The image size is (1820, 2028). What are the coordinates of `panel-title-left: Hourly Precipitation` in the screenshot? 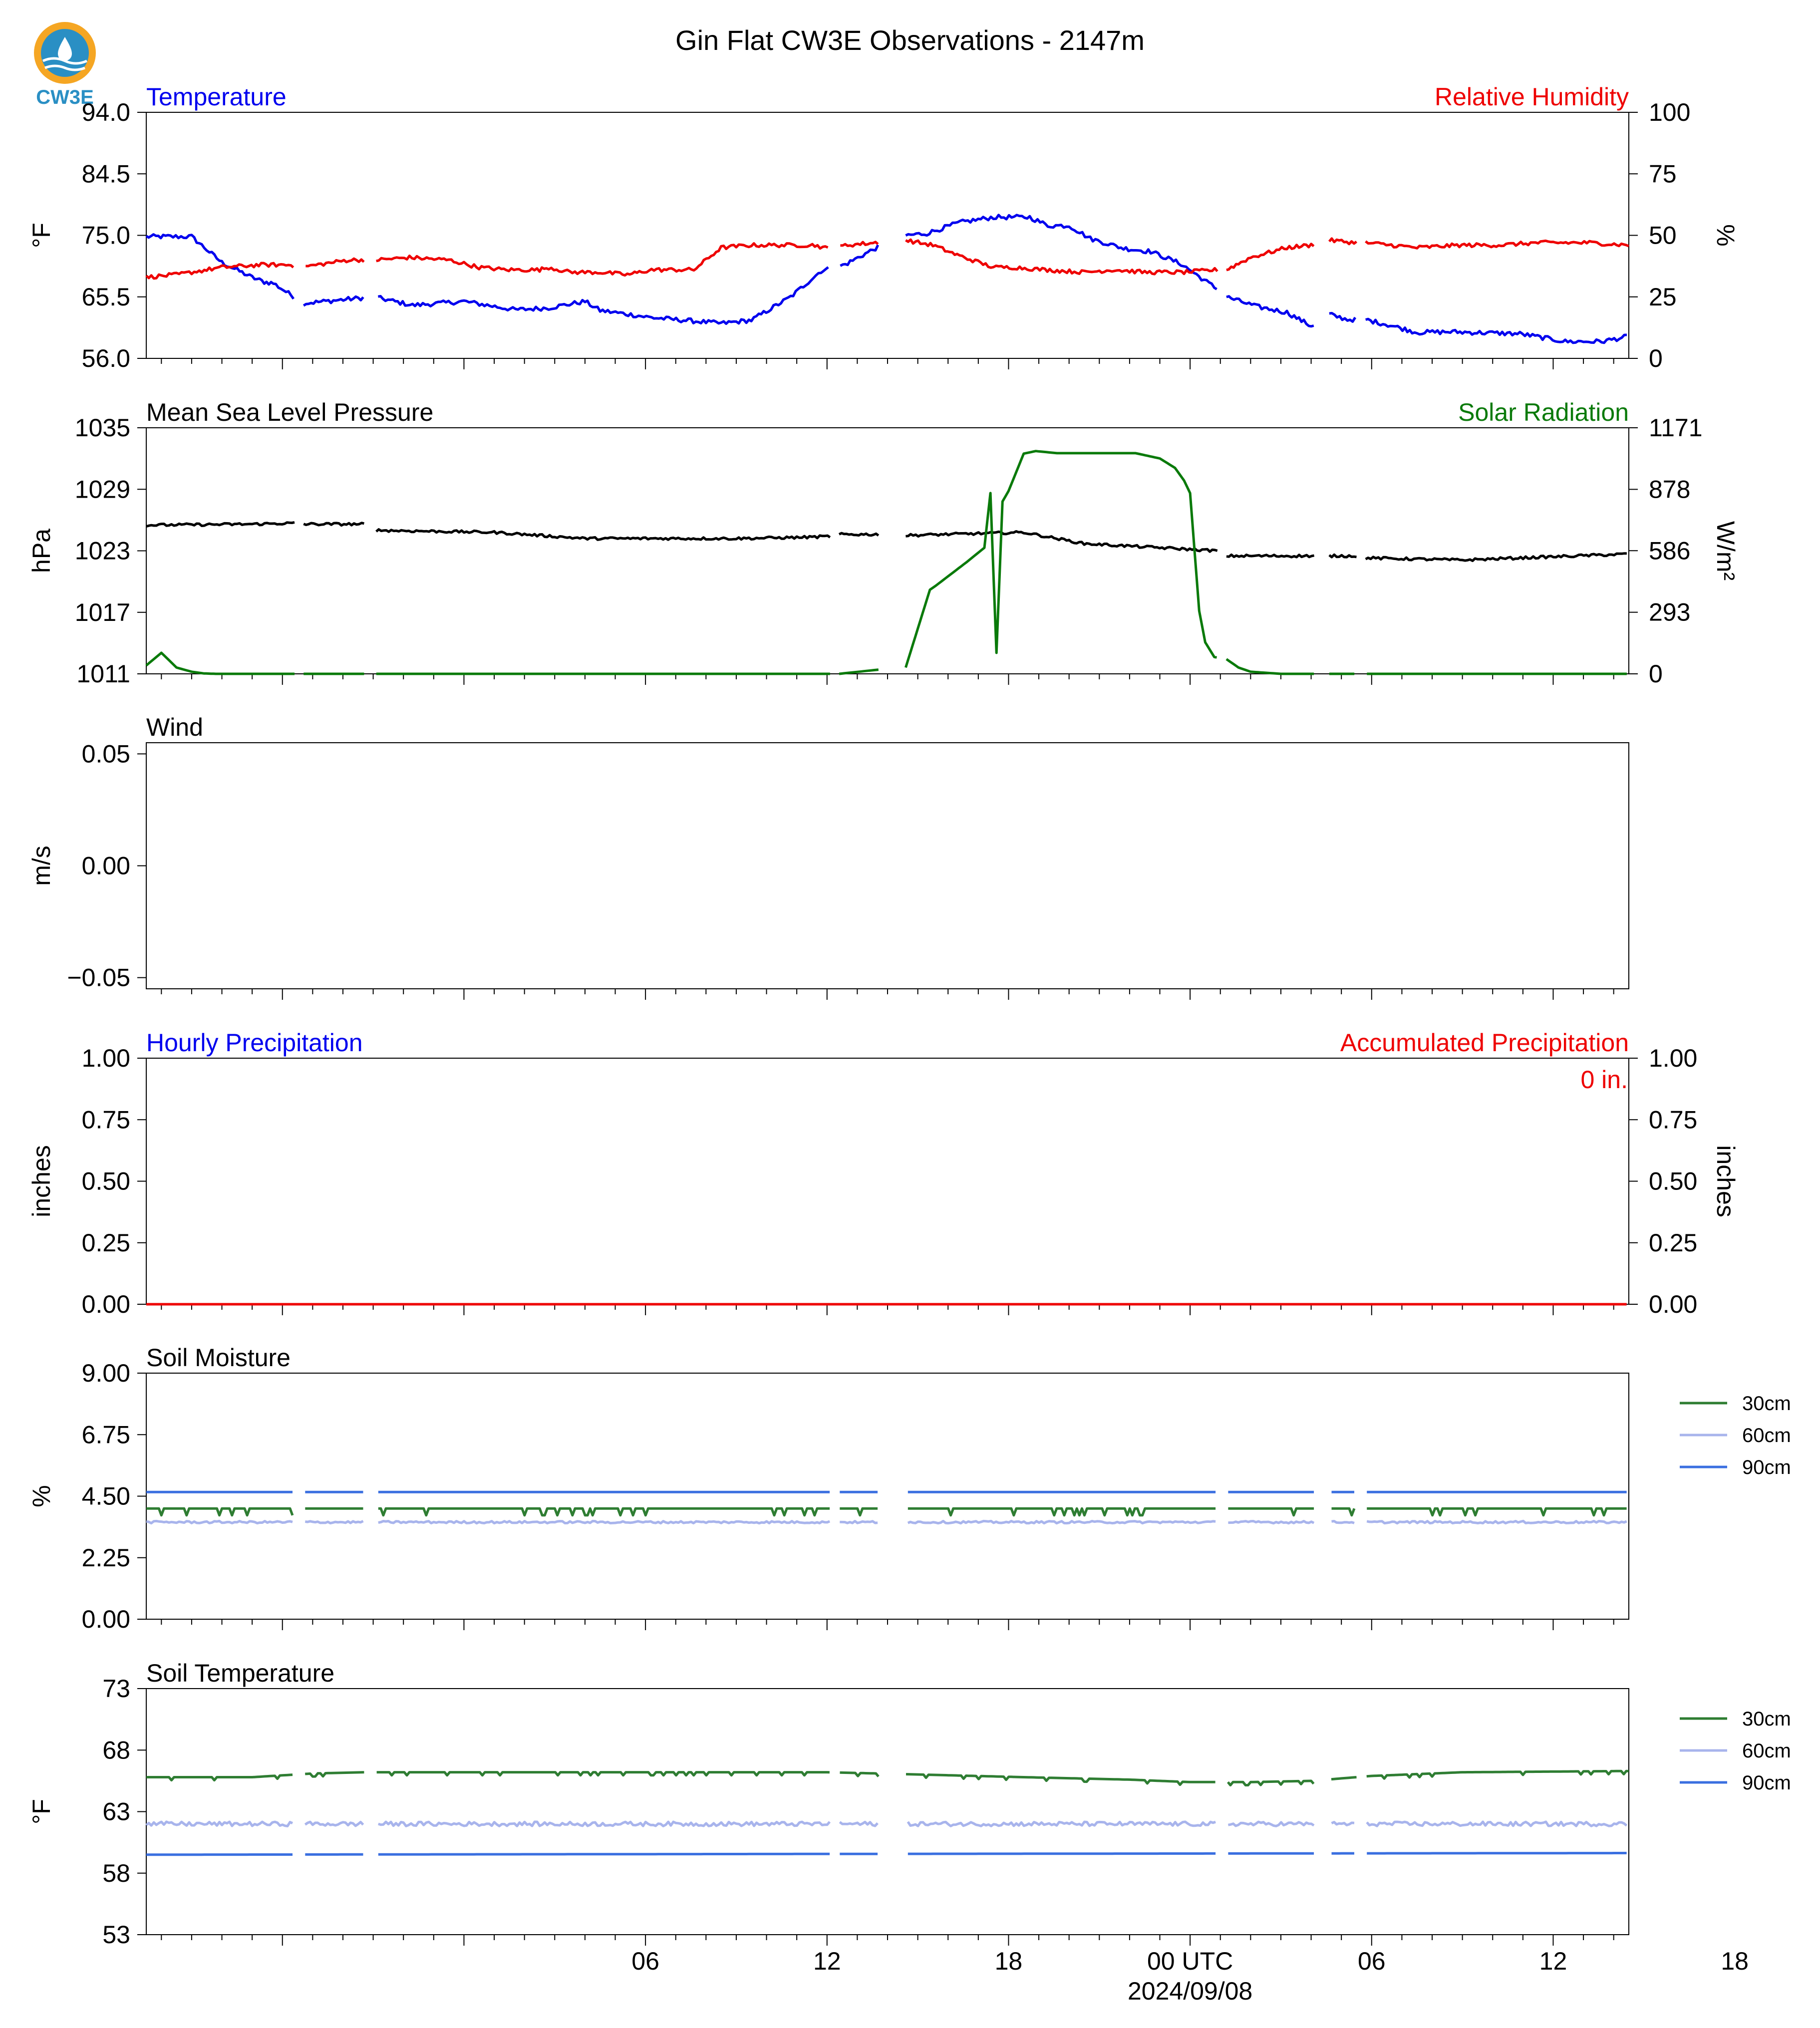 It's located at (254, 1043).